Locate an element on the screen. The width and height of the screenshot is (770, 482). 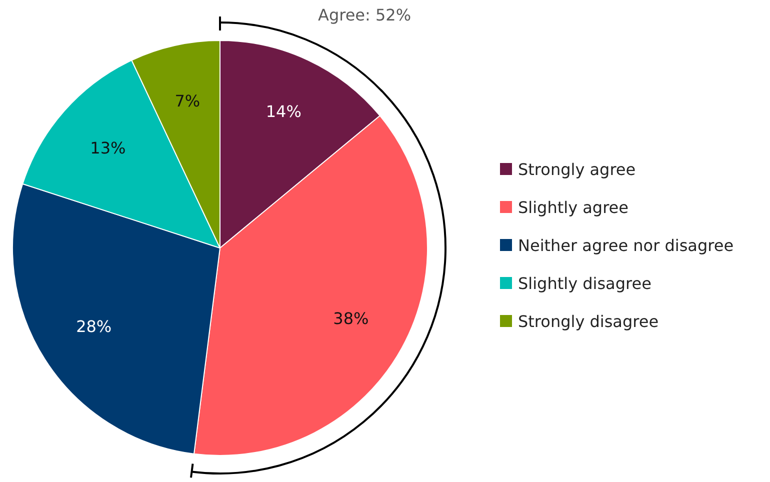
data-label: 38% is located at coordinates (351, 318).